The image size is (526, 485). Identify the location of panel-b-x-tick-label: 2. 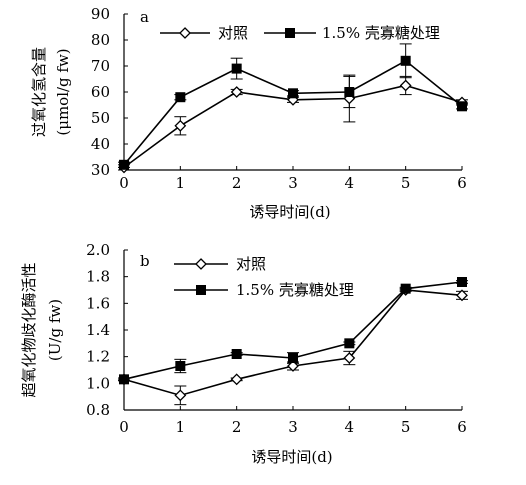
(237, 427).